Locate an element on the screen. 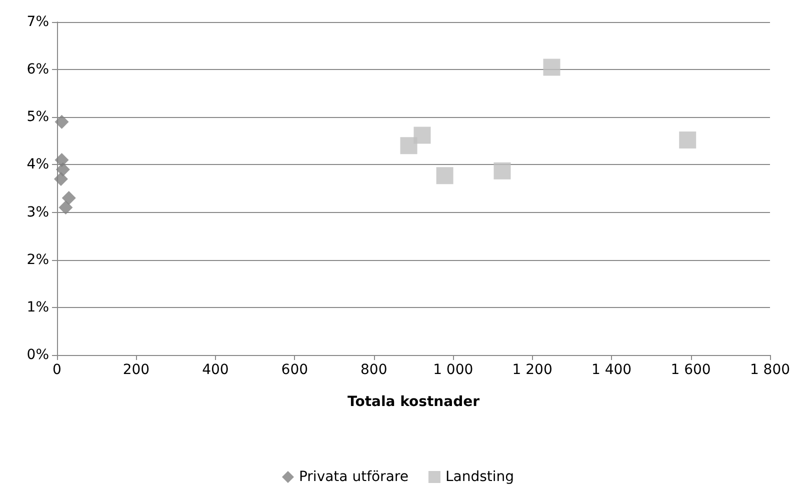  x-axis-title: Totala kostnader is located at coordinates (414, 402).